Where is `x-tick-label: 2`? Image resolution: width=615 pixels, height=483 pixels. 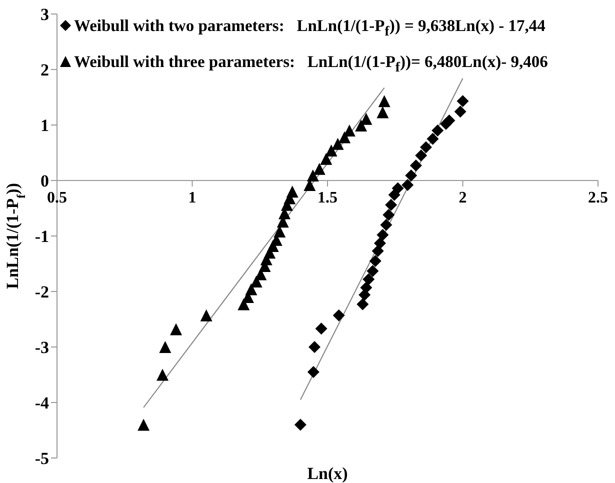 x-tick-label: 2 is located at coordinates (462, 198).